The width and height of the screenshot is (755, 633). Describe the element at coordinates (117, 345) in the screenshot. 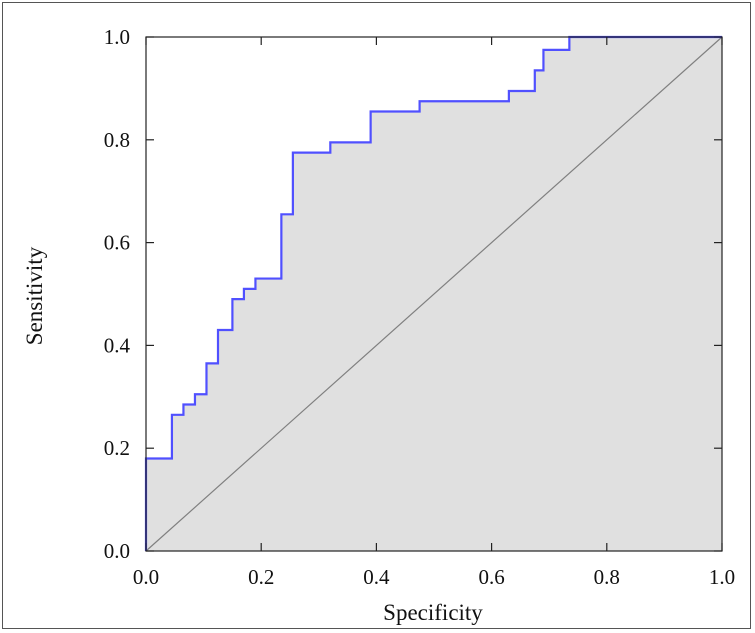

I see `y-tick-label: 0.4` at that location.